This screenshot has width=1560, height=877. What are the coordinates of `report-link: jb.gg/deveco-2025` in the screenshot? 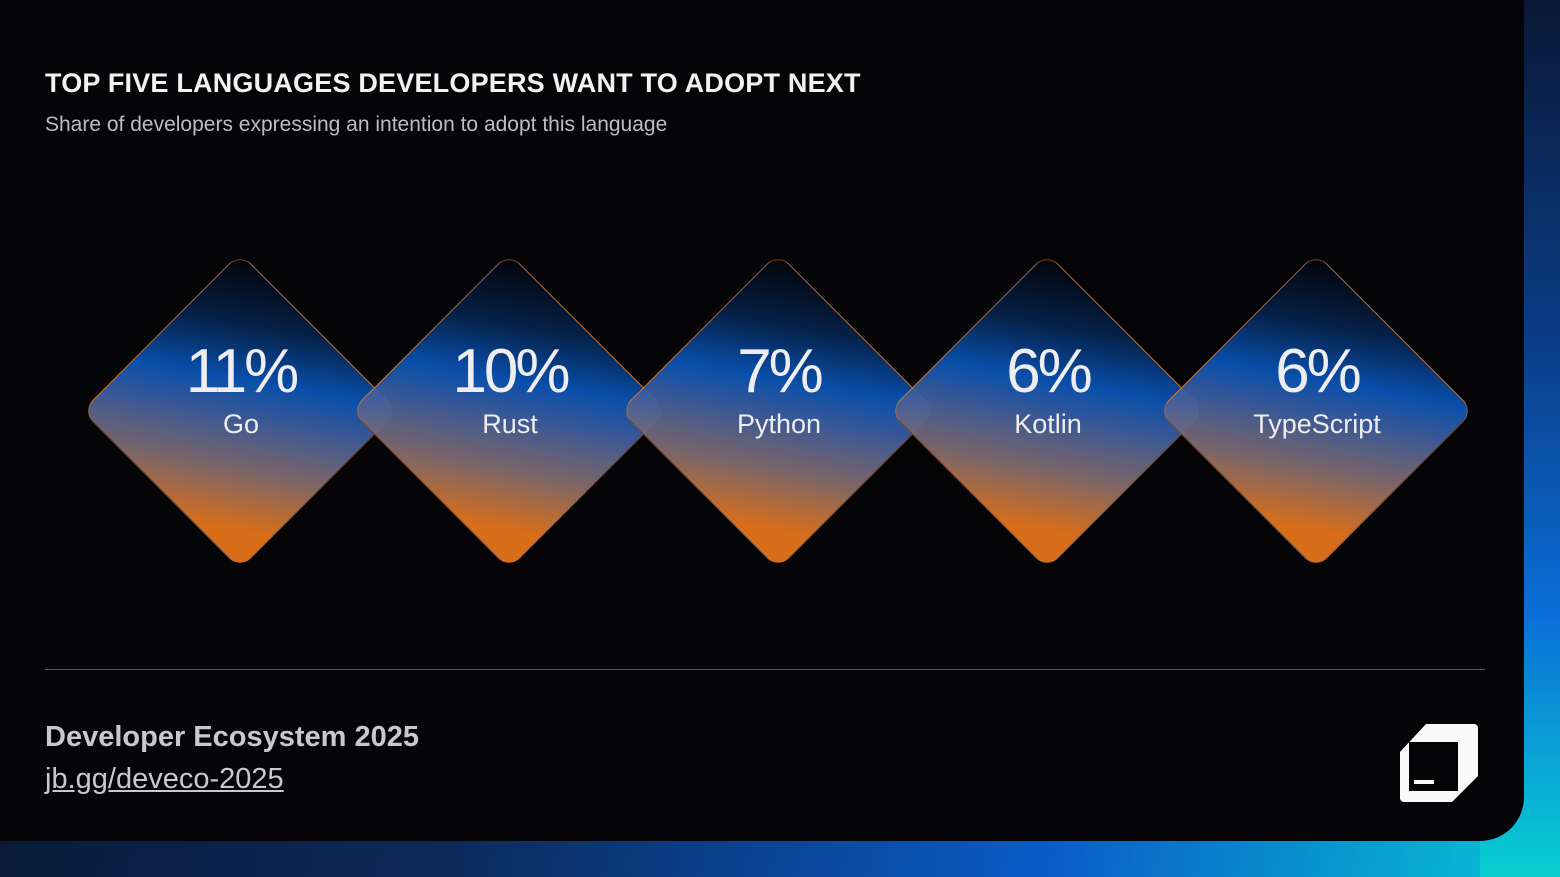 It's located at (164, 779).